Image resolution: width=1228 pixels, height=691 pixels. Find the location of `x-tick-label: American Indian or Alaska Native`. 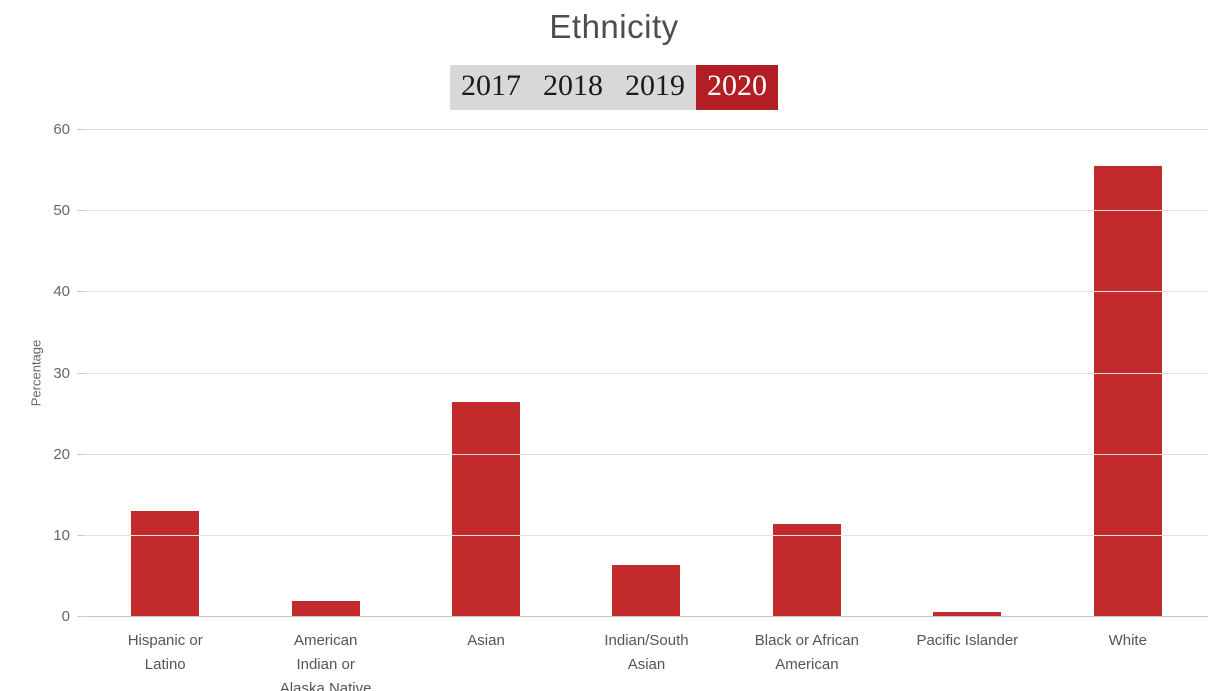

x-tick-label: American Indian or Alaska Native is located at coordinates (325, 661).